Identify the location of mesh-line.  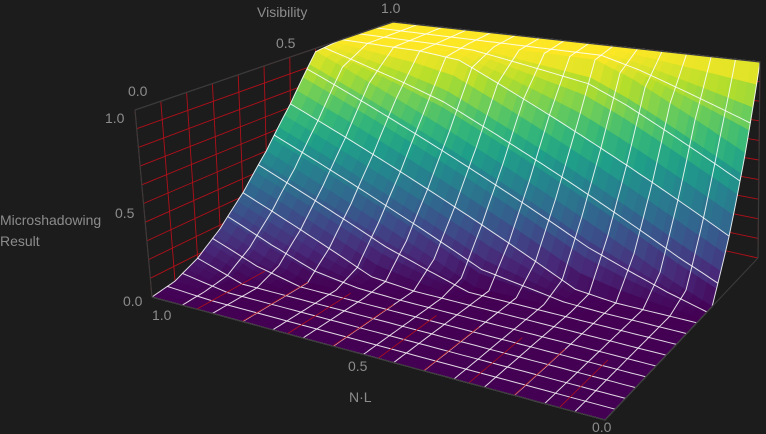
(563, 75).